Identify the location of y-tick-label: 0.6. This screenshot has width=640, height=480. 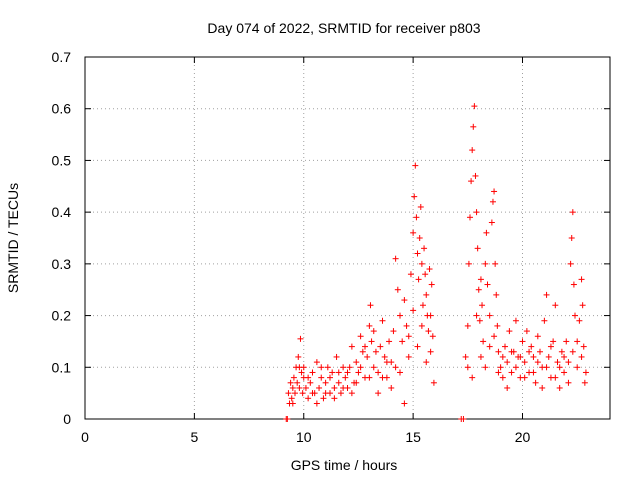
(62, 109).